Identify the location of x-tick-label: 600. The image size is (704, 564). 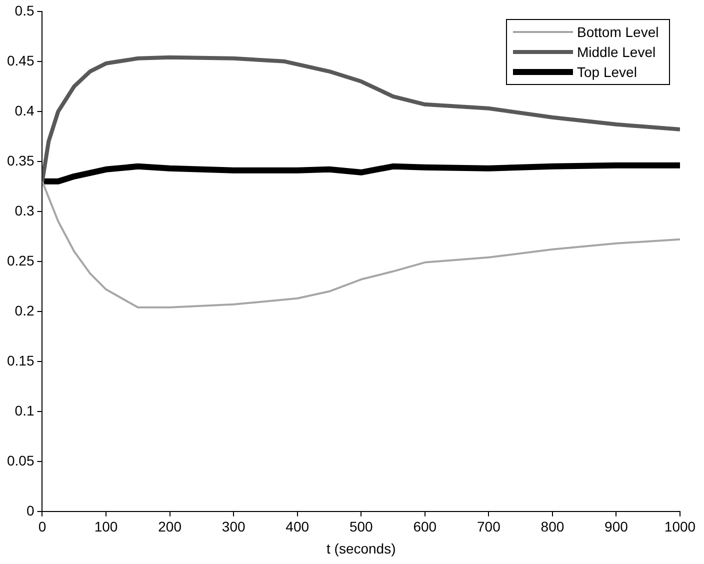
(425, 526).